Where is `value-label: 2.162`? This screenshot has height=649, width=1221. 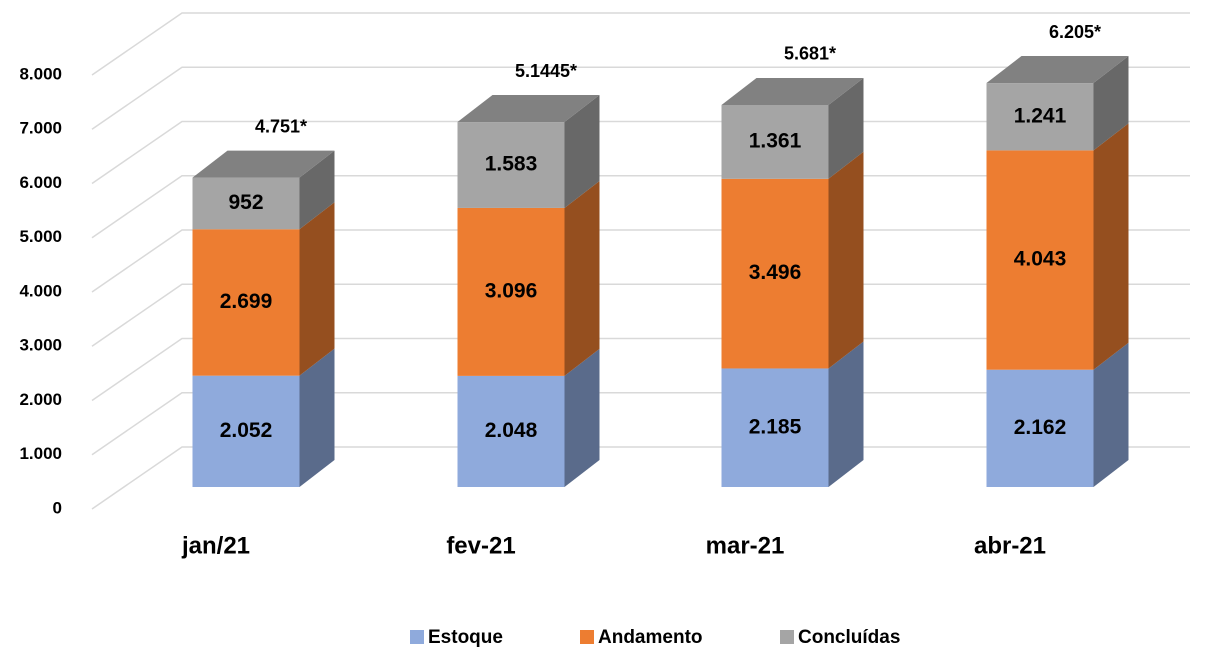 value-label: 2.162 is located at coordinates (1040, 427).